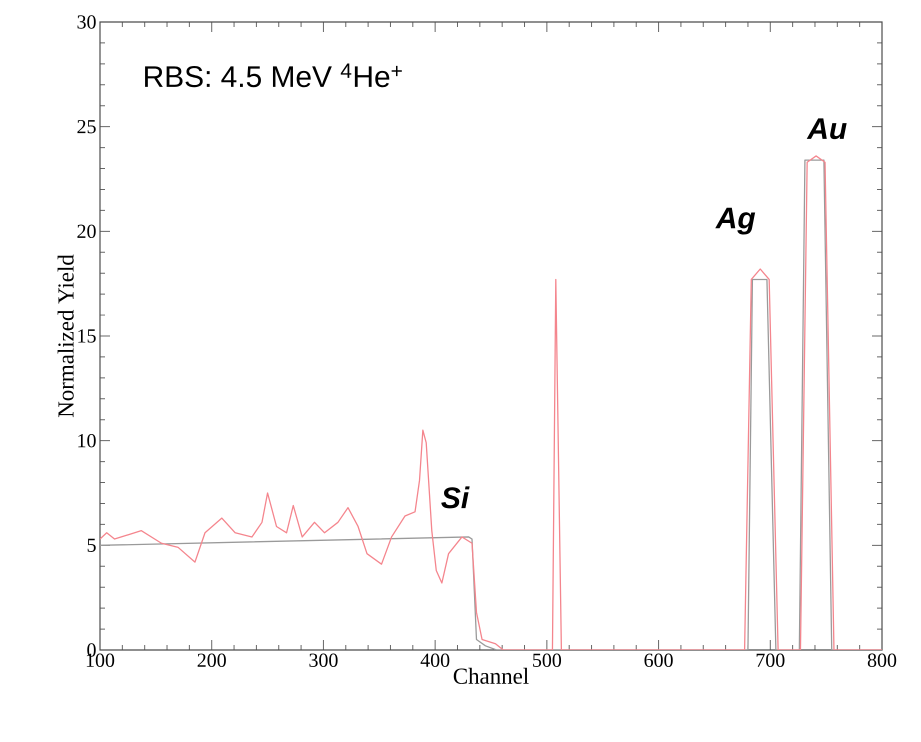 This screenshot has height=742, width=921. Describe the element at coordinates (735, 221) in the screenshot. I see `annotation: Ag` at that location.